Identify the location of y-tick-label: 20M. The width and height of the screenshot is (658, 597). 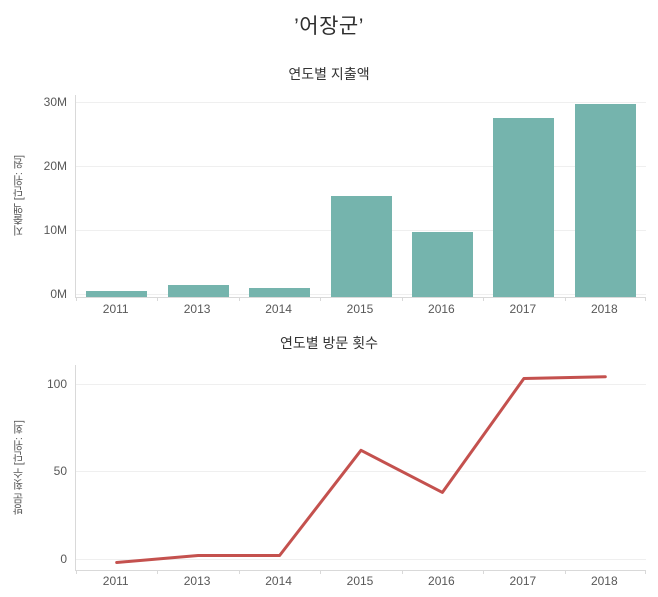
(55, 166).